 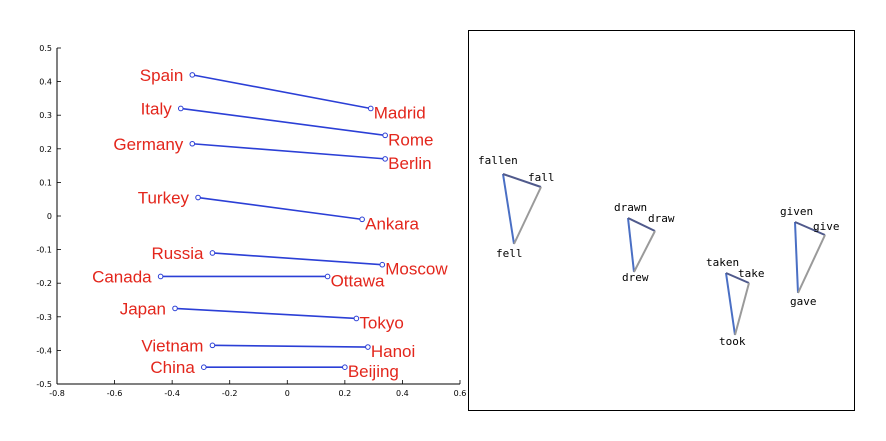 I want to click on capital-label: Ankara, so click(x=392, y=223).